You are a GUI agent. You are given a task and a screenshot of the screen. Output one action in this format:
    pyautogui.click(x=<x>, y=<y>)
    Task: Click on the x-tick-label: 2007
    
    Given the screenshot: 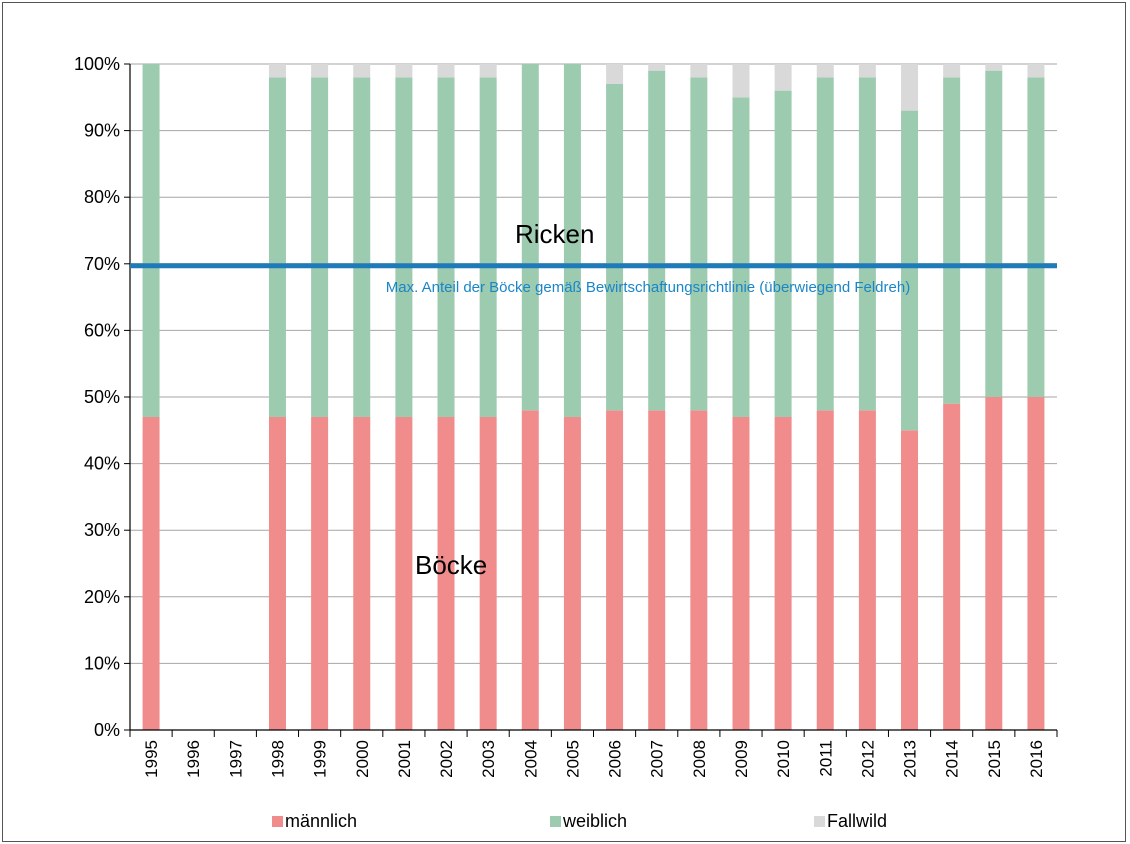 What is the action you would take?
    pyautogui.click(x=657, y=759)
    